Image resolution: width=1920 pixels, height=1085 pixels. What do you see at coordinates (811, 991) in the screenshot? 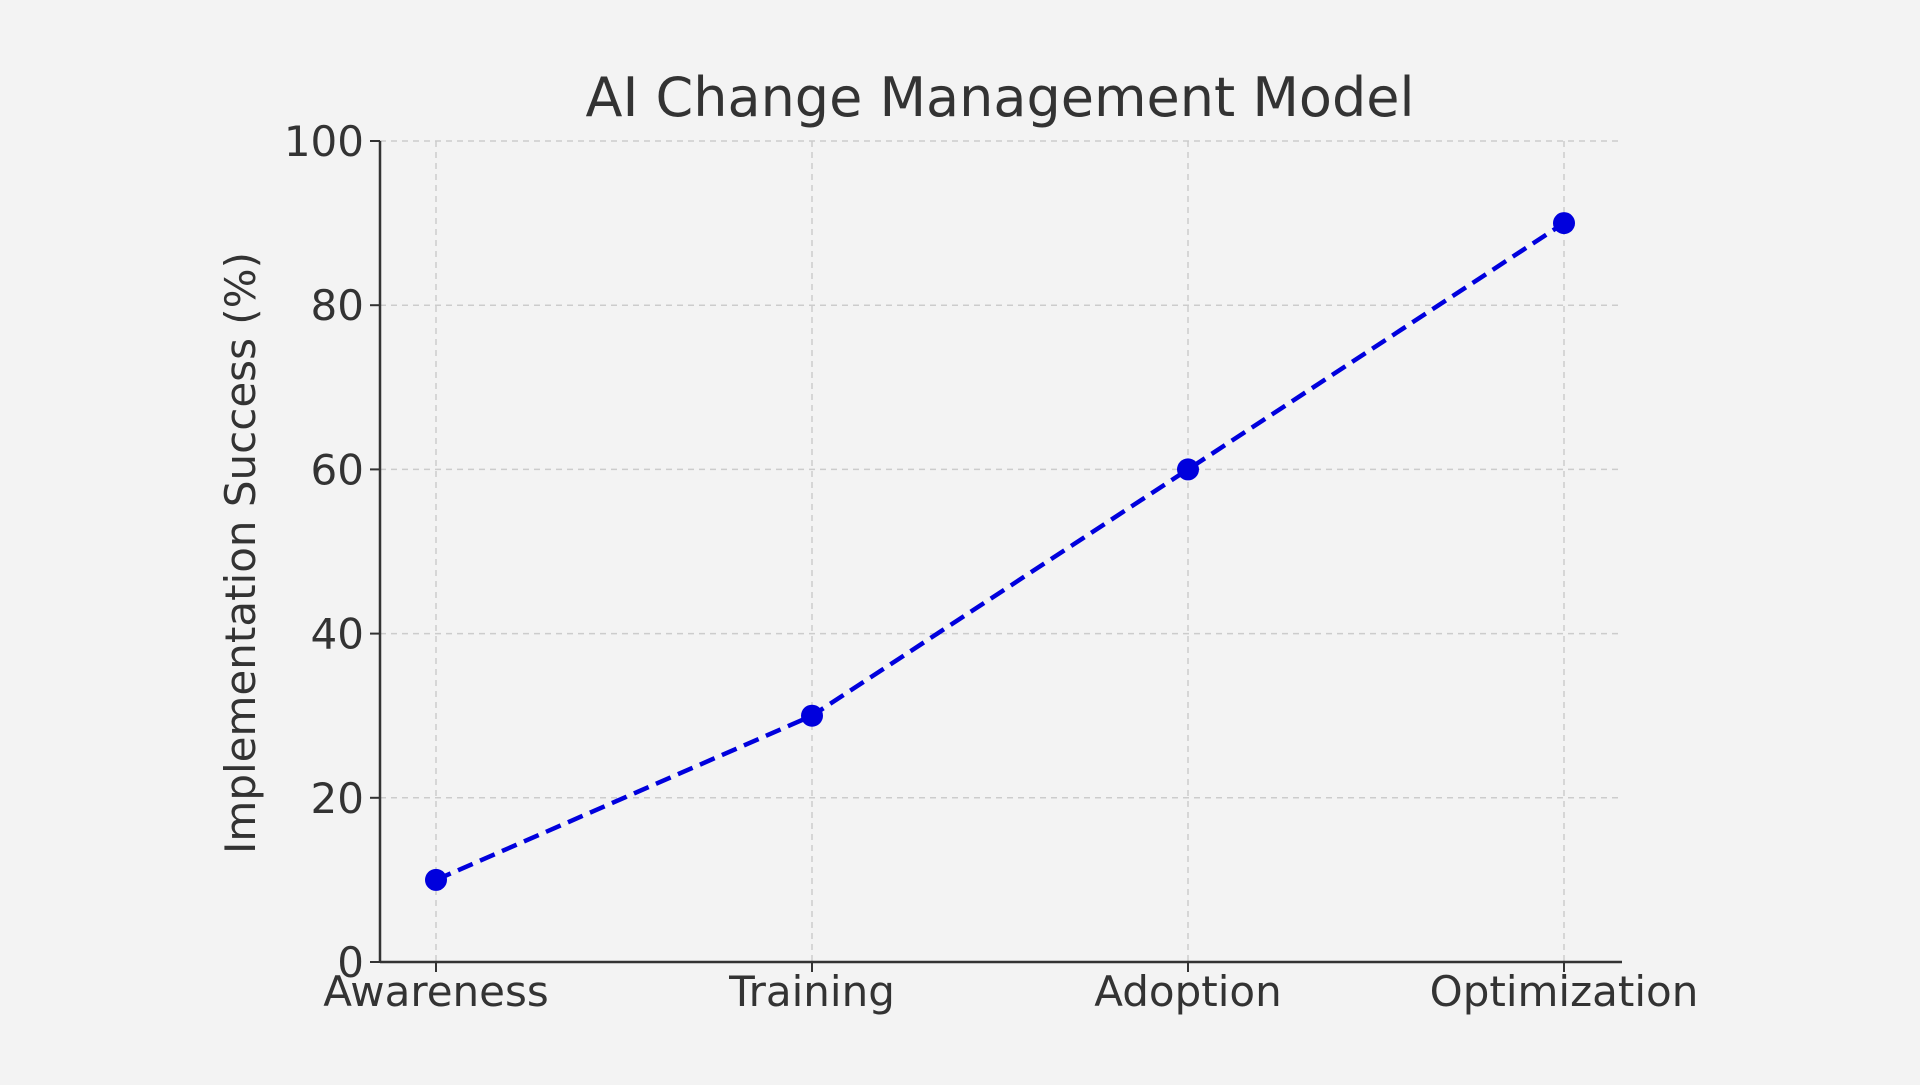
I see `x-tick-label: Training` at bounding box center [811, 991].